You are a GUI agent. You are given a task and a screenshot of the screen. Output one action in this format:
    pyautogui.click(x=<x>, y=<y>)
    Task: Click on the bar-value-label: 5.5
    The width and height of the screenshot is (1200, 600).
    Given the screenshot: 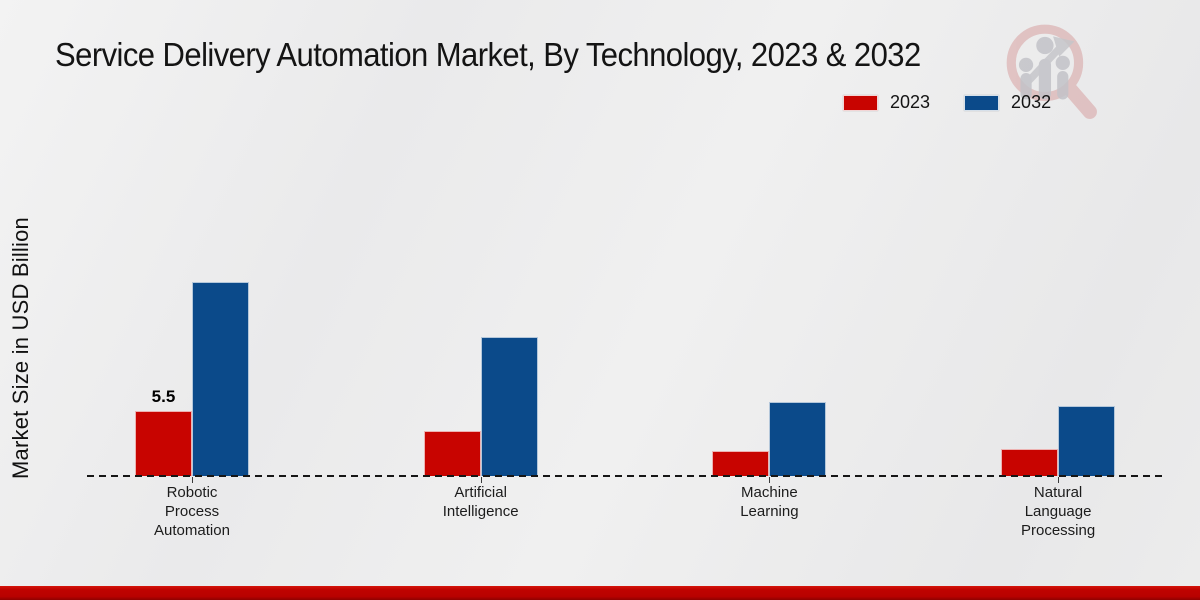 What is the action you would take?
    pyautogui.click(x=163, y=396)
    